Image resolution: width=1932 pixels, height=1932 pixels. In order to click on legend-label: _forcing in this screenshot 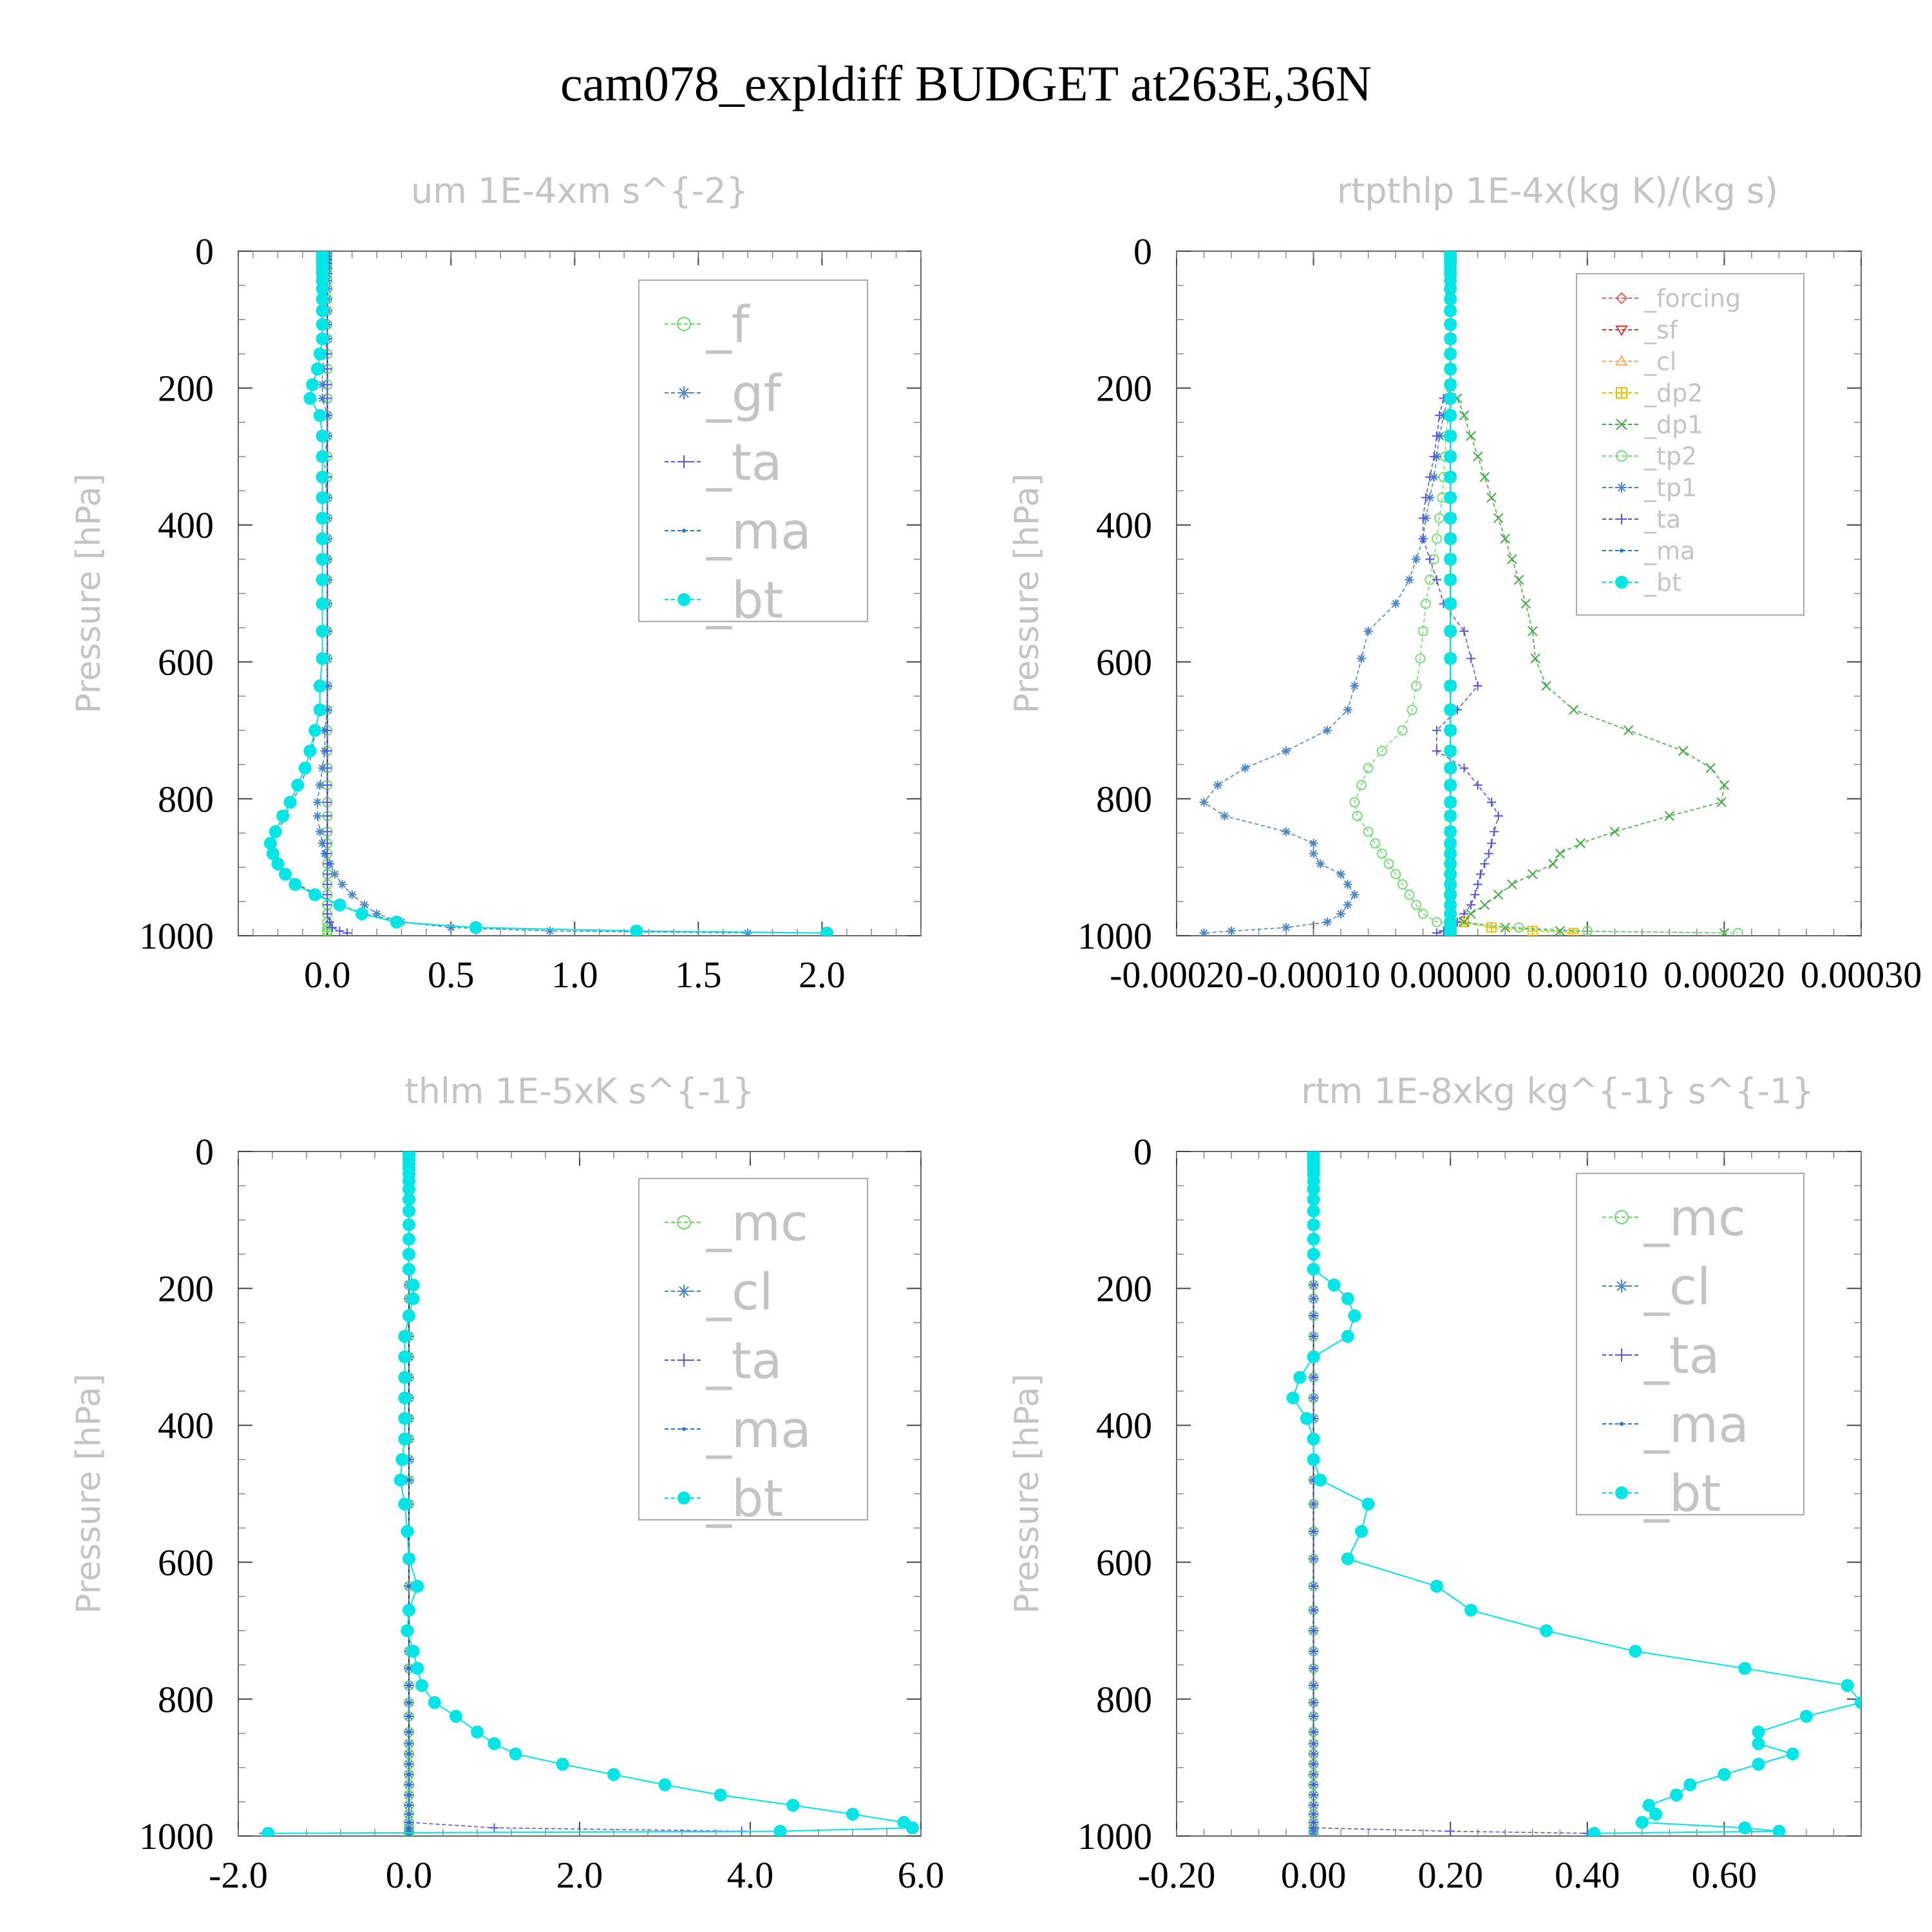, I will do `click(1692, 299)`.